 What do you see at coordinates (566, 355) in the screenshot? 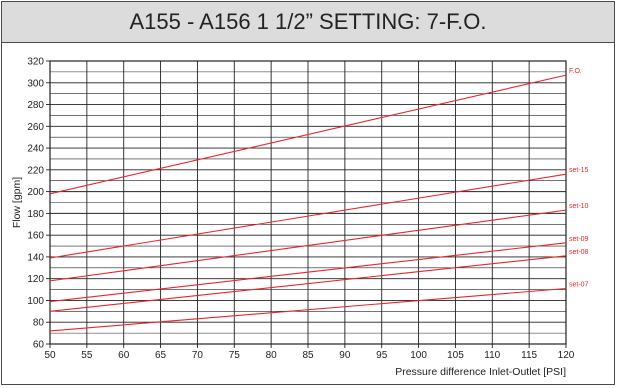
I see `x-tick-label: 120` at bounding box center [566, 355].